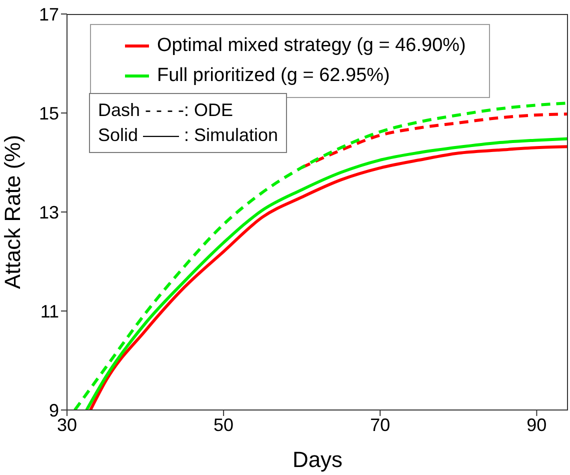 The image size is (570, 475). I want to click on y-tick-label: 9, so click(53, 410).